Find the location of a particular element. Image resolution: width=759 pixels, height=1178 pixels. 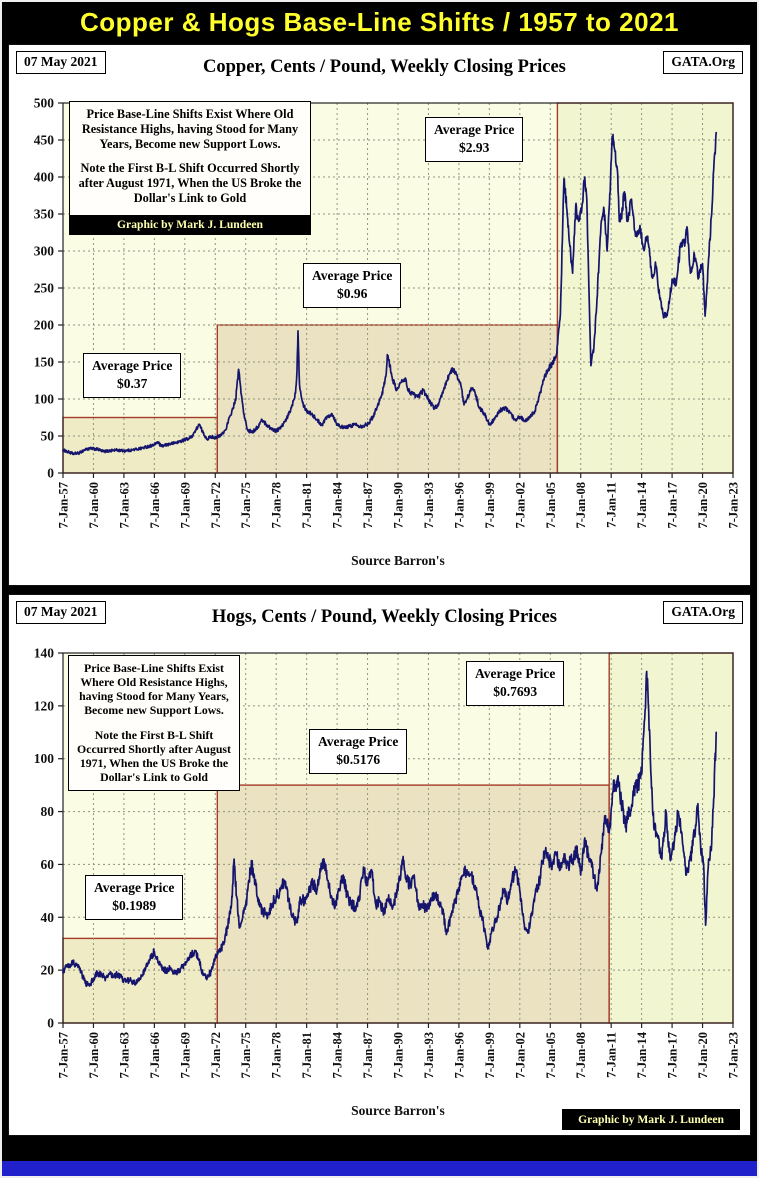

svg-text: 250 is located at coordinates (44, 288).